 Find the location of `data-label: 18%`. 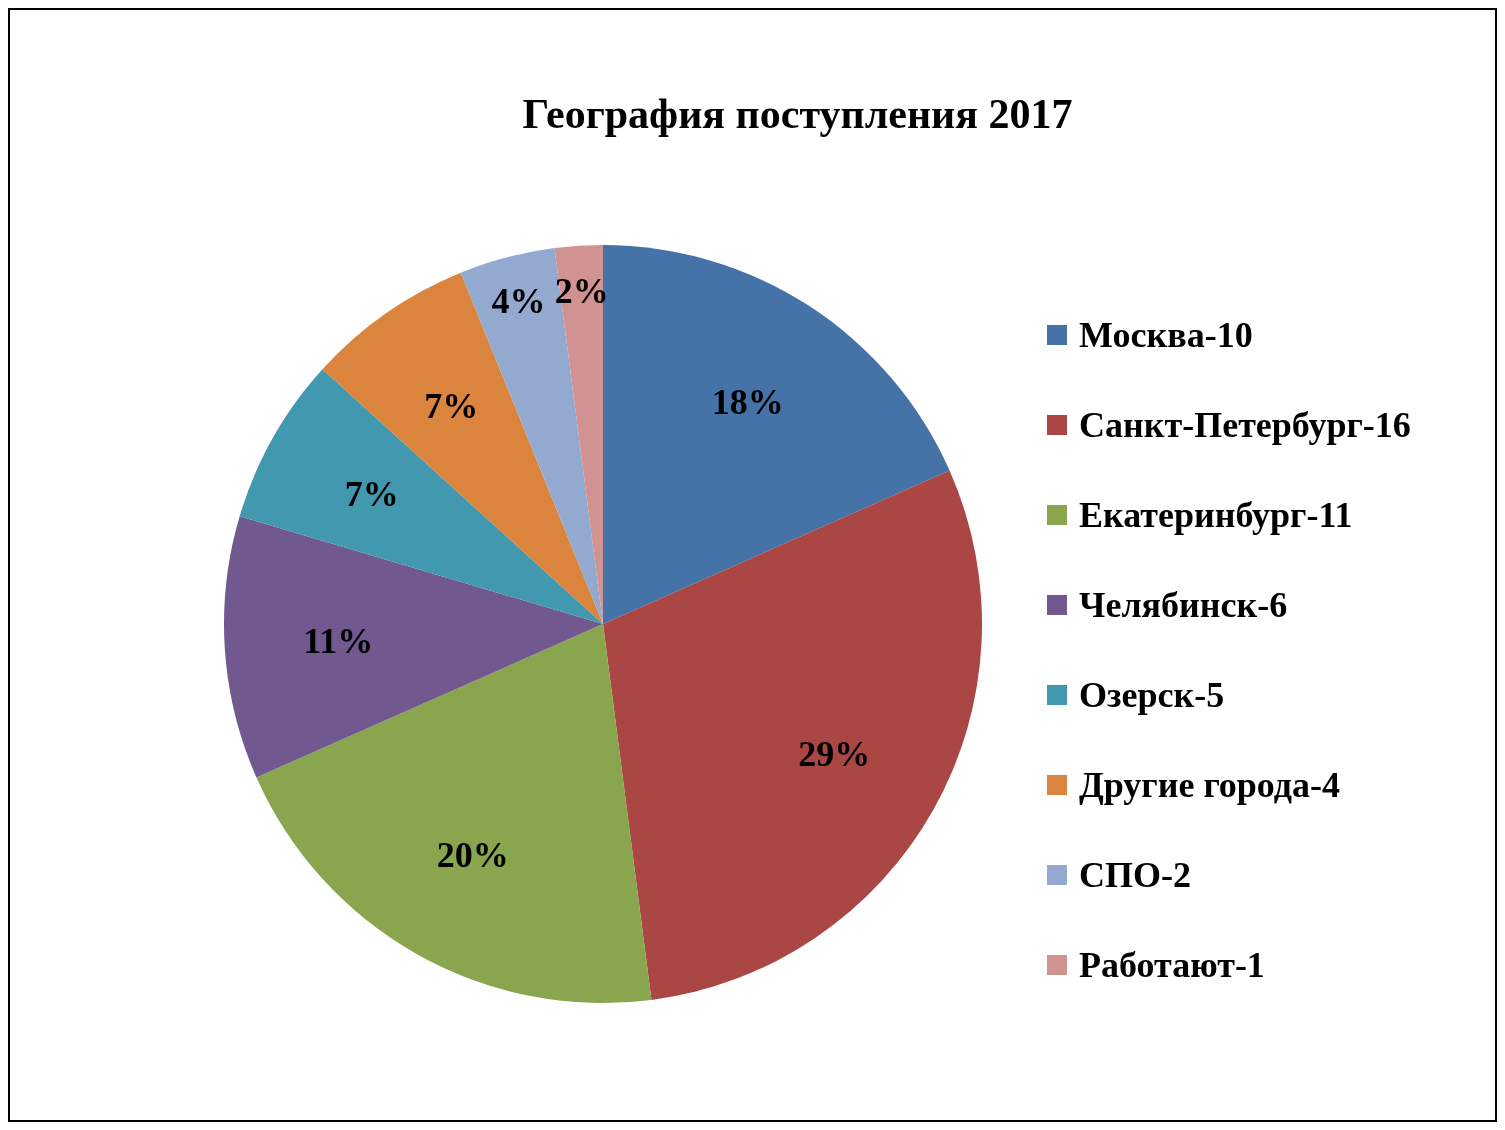

data-label: 18% is located at coordinates (747, 401).